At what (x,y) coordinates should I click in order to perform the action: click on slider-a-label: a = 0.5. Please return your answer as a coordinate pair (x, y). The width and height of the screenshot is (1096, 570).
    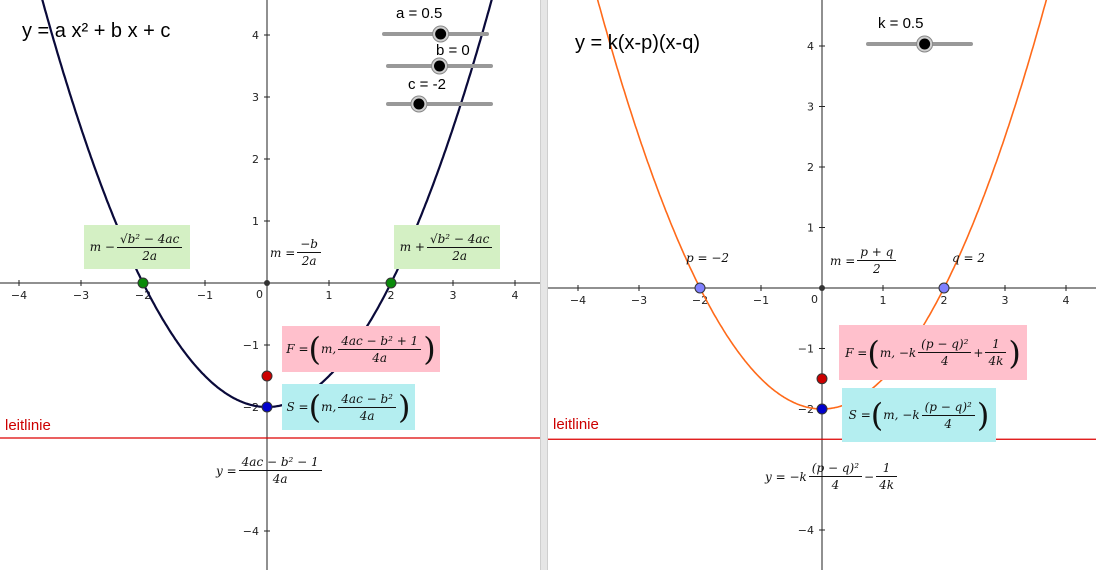
    Looking at the image, I should click on (419, 13).